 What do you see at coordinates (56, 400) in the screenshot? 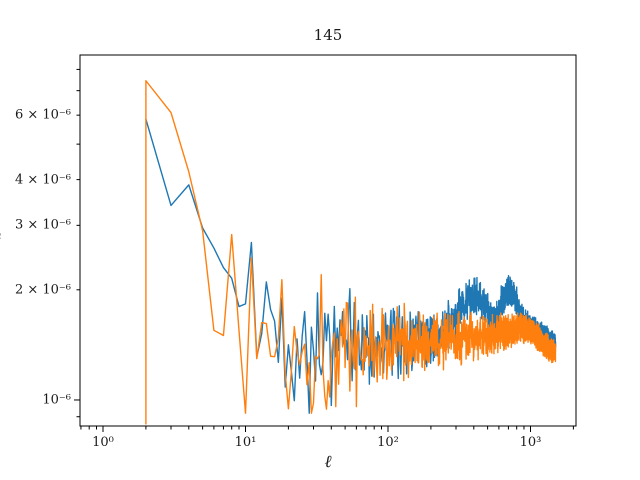
I see `y-tick-label: 10⁻⁶` at bounding box center [56, 400].